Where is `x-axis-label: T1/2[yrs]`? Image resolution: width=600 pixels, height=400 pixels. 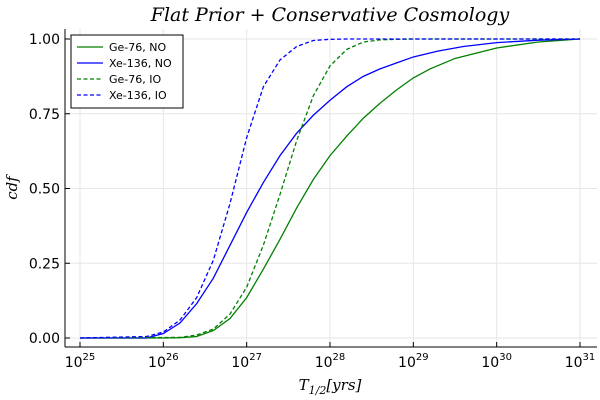 x-axis-label: T1/2[yrs] is located at coordinates (330, 386).